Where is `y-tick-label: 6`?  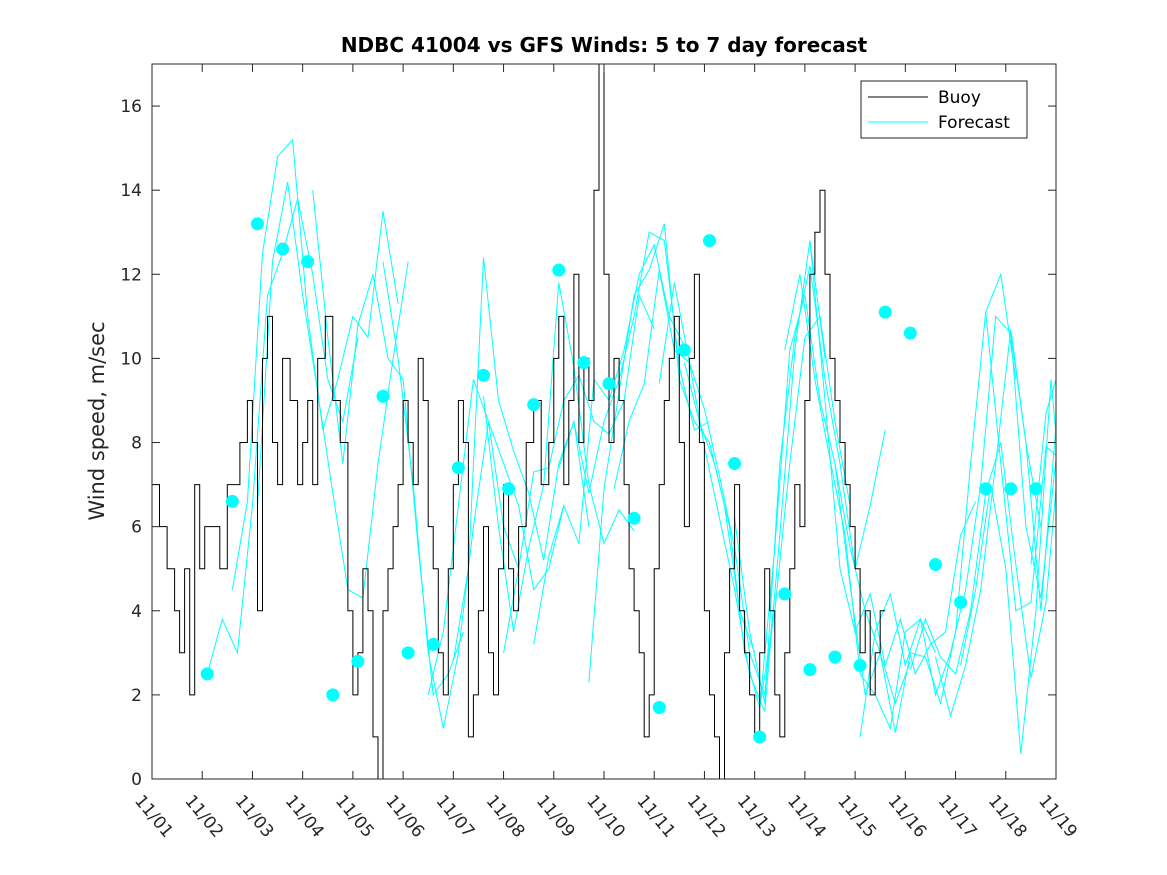
y-tick-label: 6 is located at coordinates (136, 528).